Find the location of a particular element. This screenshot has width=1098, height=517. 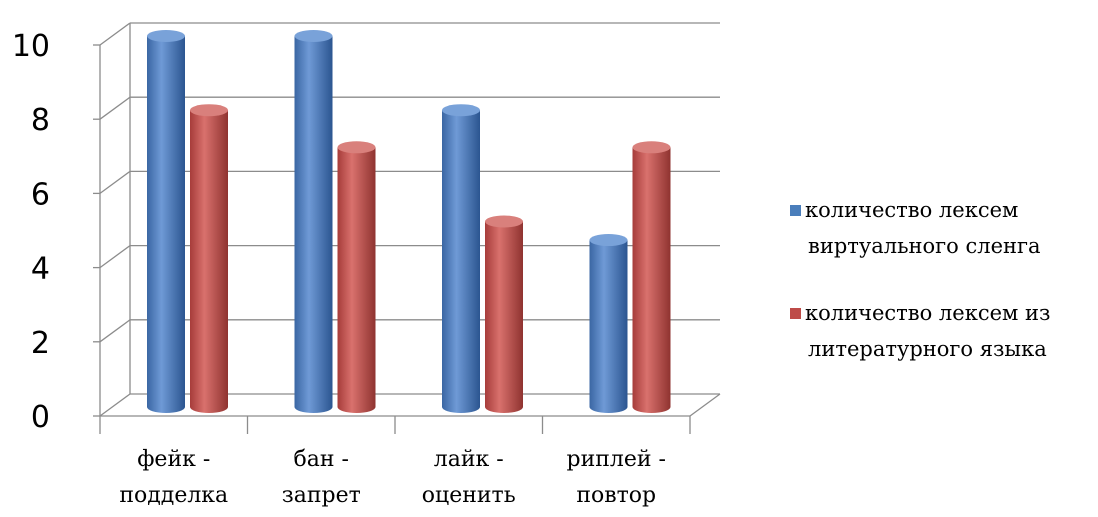

x-tick-label: запрет is located at coordinates (321, 495).